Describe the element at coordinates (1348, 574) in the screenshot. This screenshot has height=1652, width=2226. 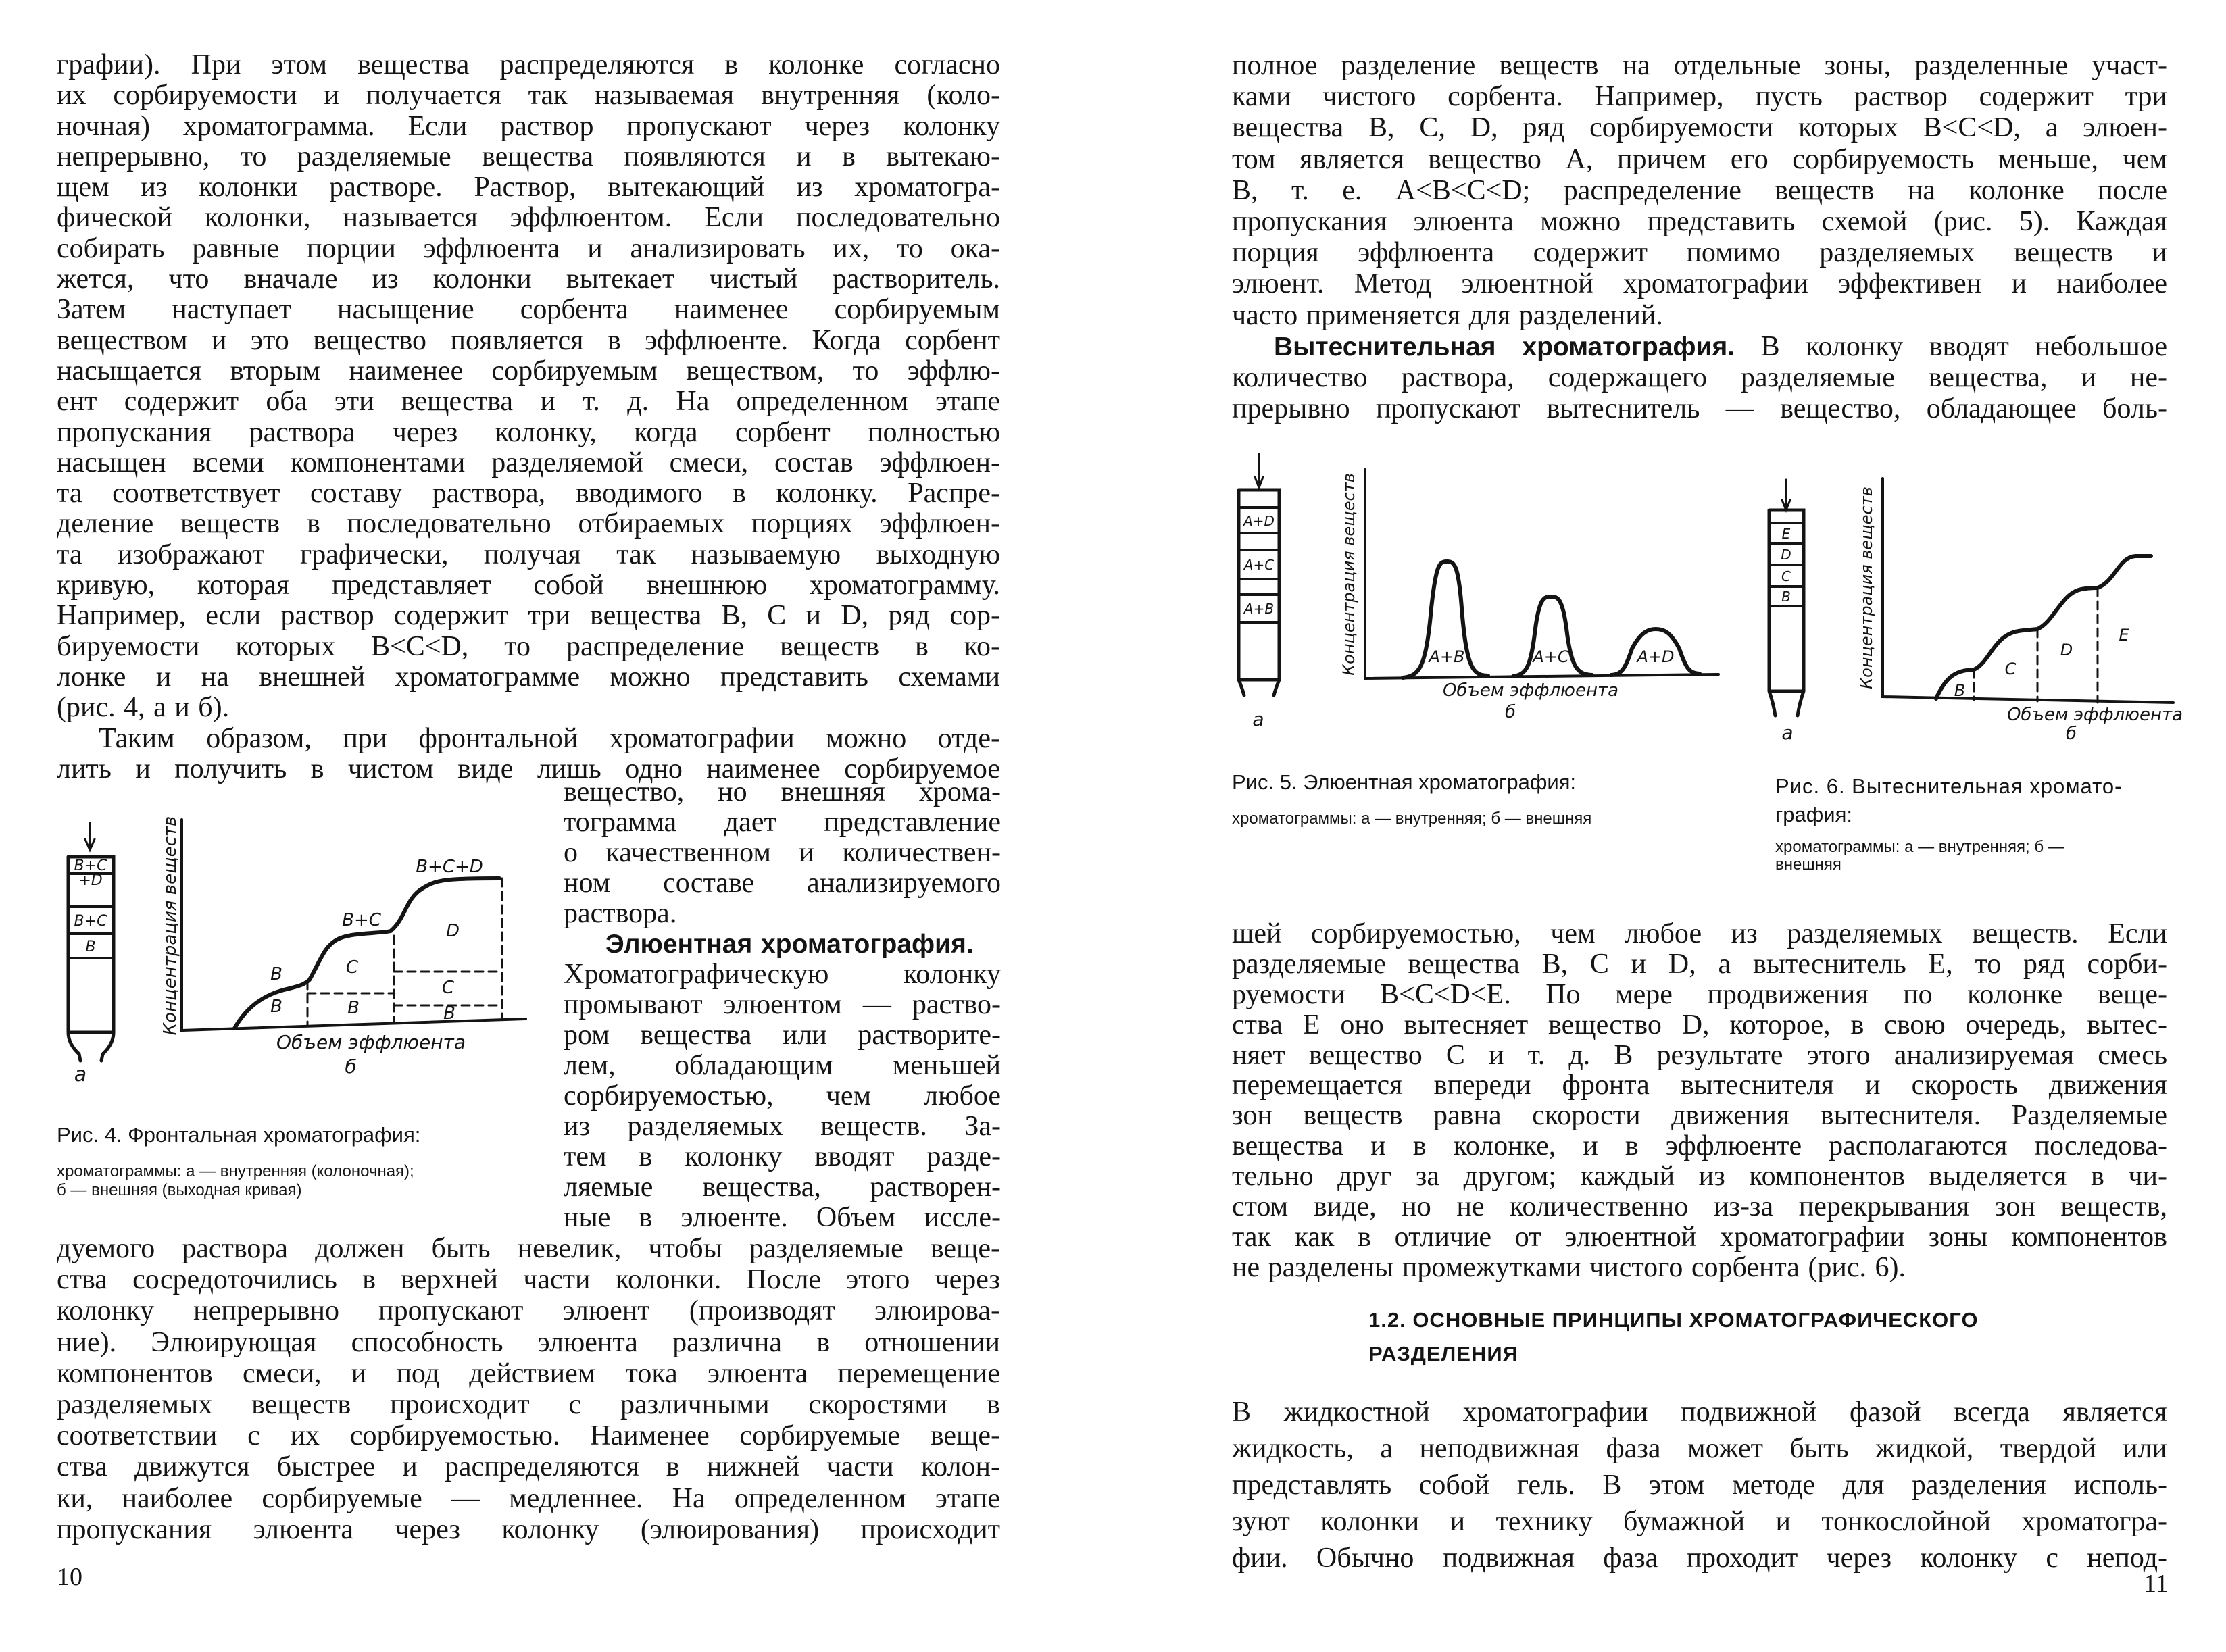
I see `figure5-y-axis-label: Концентрация веществ` at that location.